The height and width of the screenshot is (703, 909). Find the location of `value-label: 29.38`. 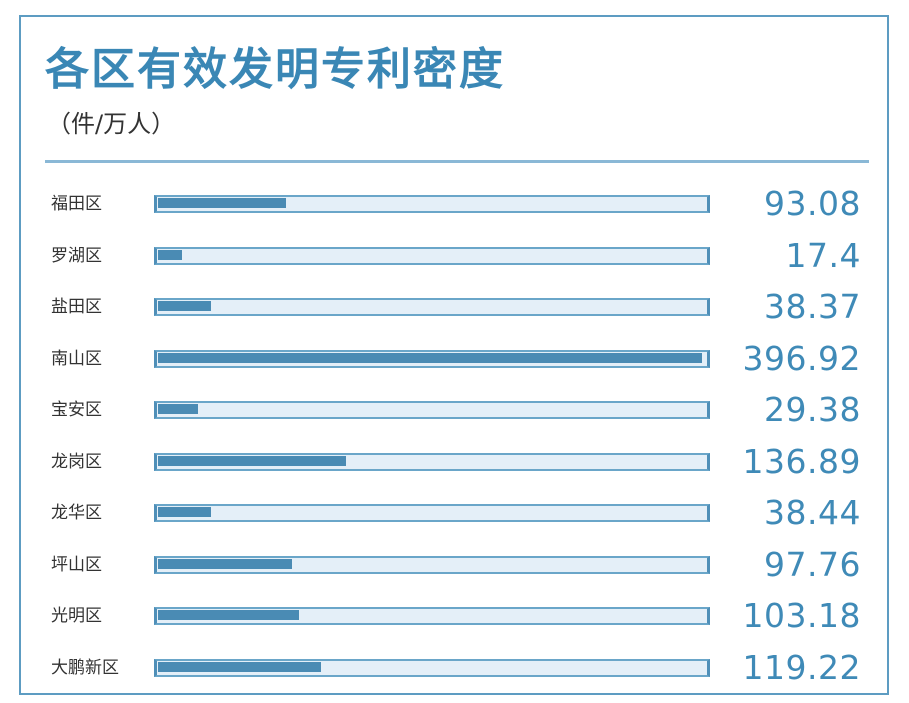

value-label: 29.38 is located at coordinates (812, 409).